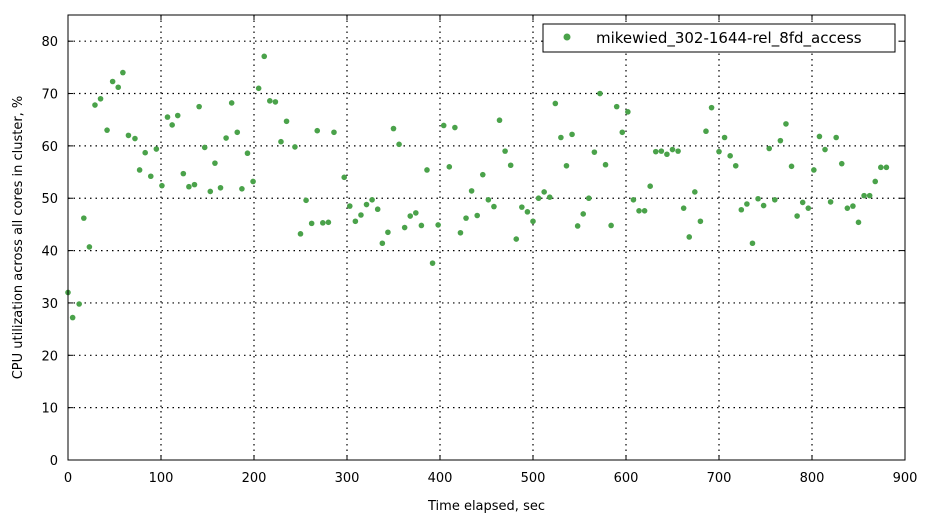  Describe the element at coordinates (49, 95) in the screenshot. I see `y-tick-label: 70` at that location.